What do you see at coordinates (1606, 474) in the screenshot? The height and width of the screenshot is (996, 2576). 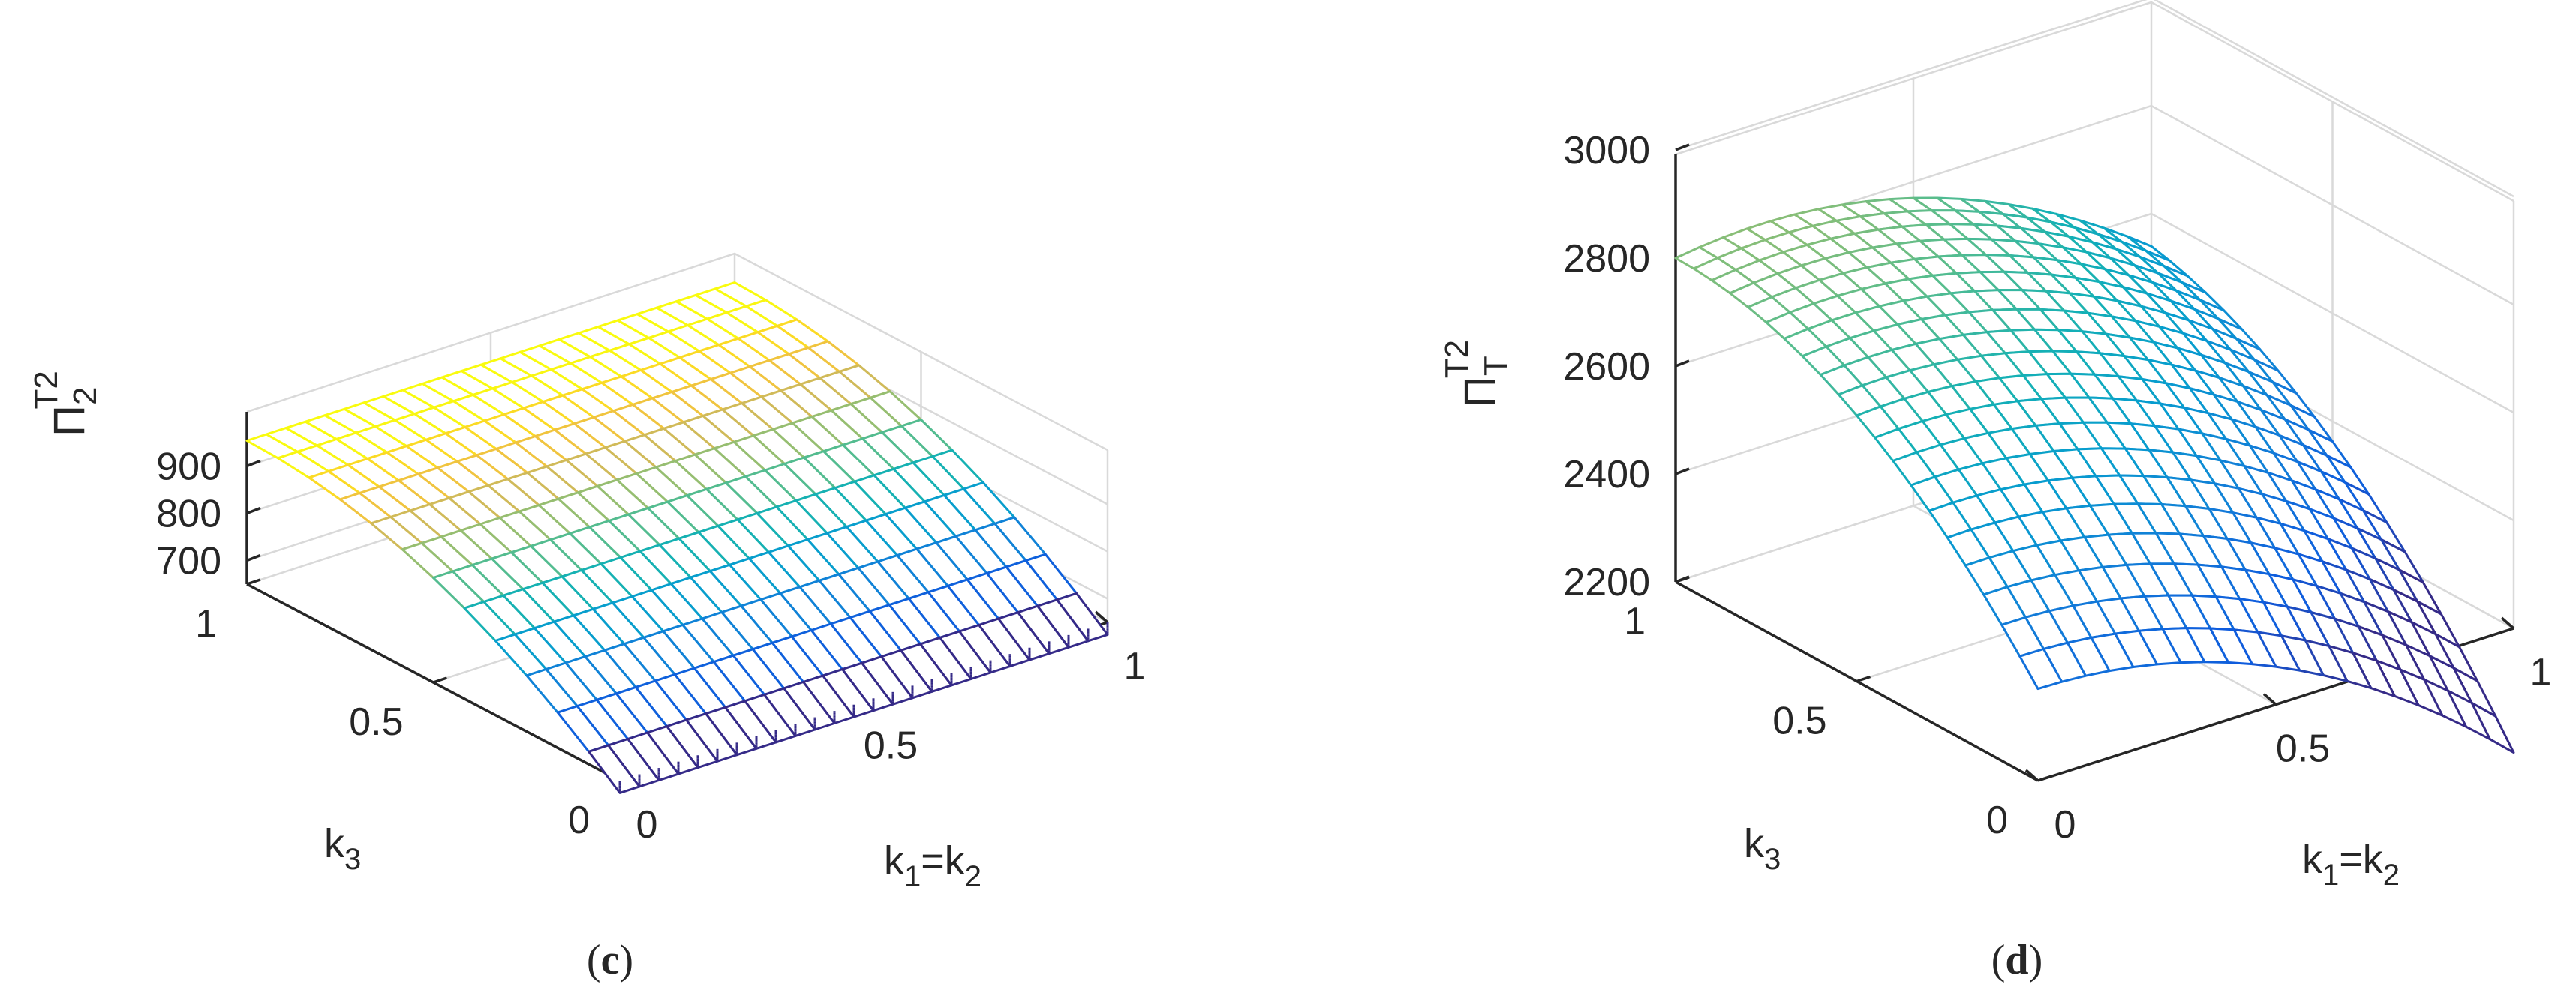 I see `z-tick-label: 2400` at bounding box center [1606, 474].